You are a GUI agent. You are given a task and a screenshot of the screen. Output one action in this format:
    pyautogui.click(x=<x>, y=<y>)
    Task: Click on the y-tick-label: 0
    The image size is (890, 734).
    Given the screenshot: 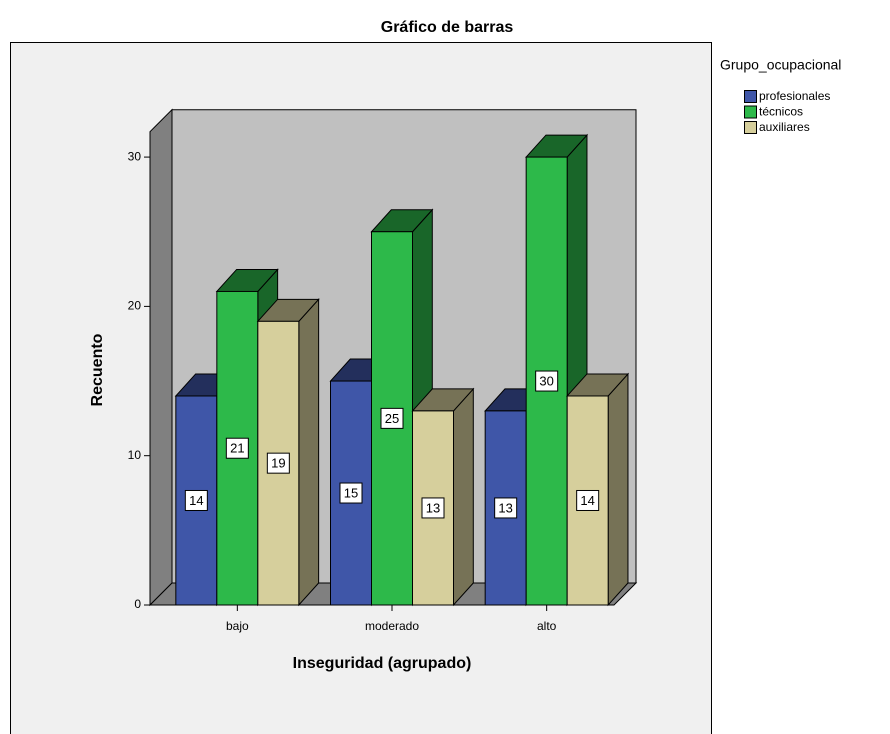 What is the action you would take?
    pyautogui.click(x=137, y=604)
    